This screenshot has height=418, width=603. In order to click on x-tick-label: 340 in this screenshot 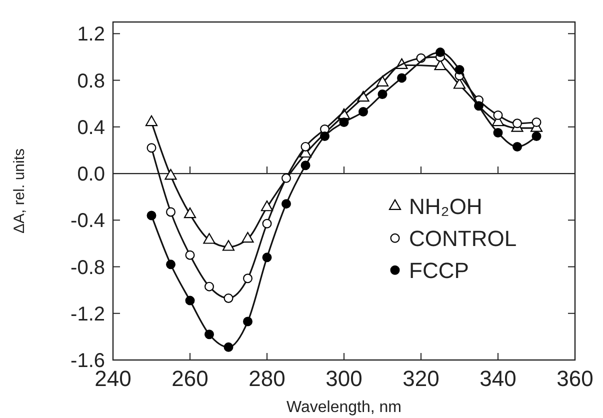, I will do `click(498, 378)`.